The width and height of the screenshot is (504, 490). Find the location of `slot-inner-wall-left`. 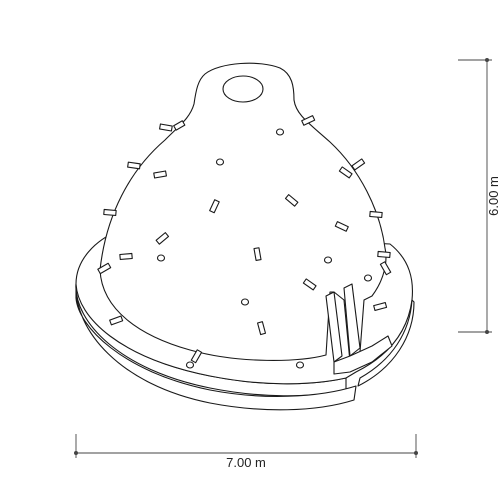

slot-inner-wall-left is located at coordinates (334, 327).